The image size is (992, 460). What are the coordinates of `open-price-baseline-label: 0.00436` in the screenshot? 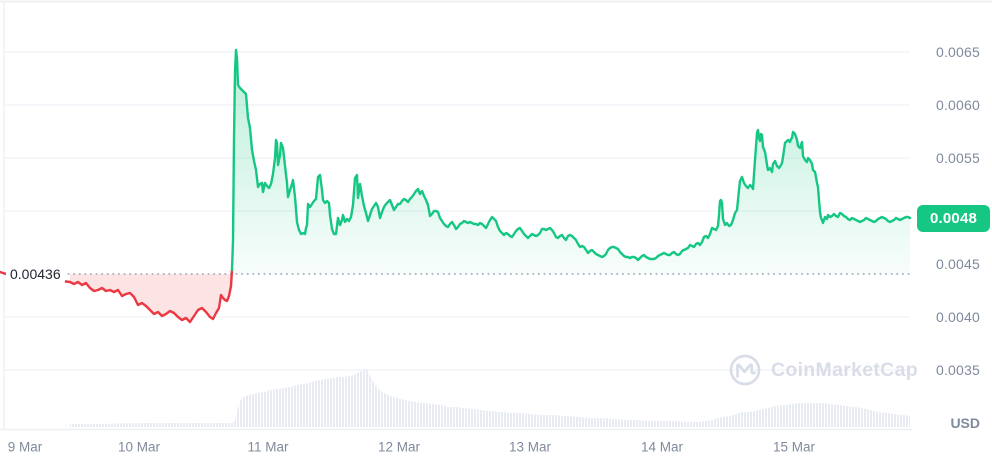 It's located at (35, 274).